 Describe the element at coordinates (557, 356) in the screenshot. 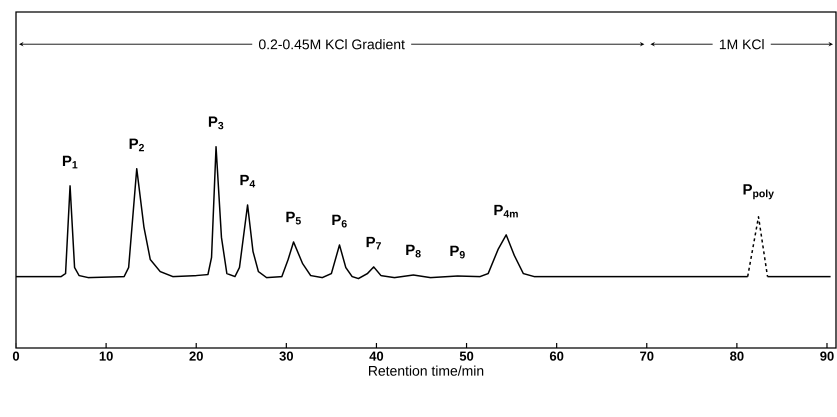

I see `x-tick-label: 60` at that location.